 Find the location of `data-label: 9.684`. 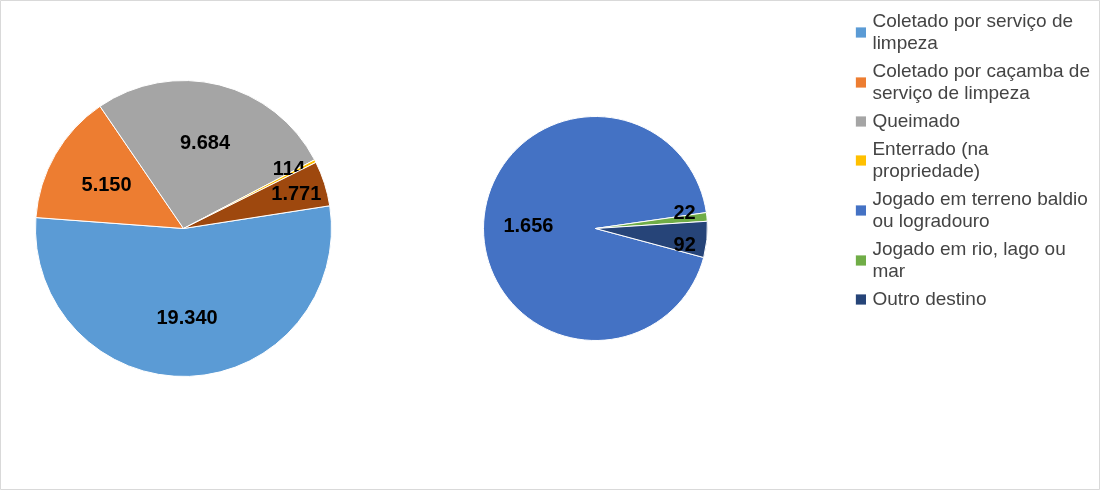

data-label: 9.684 is located at coordinates (205, 142).